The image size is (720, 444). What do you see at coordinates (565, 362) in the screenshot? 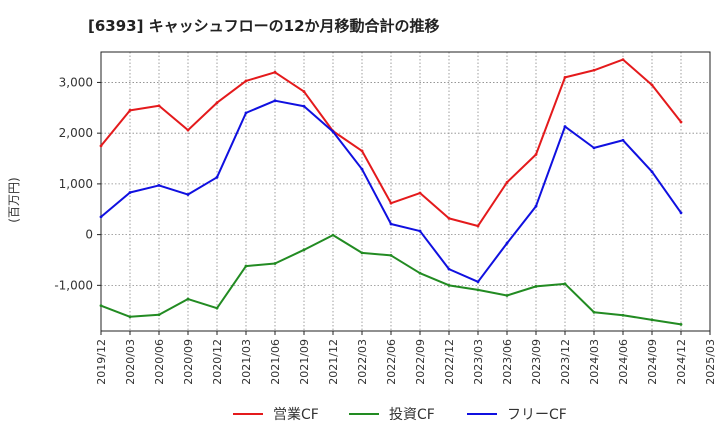
I see `x-tick-label: 2023/12` at bounding box center [565, 362].